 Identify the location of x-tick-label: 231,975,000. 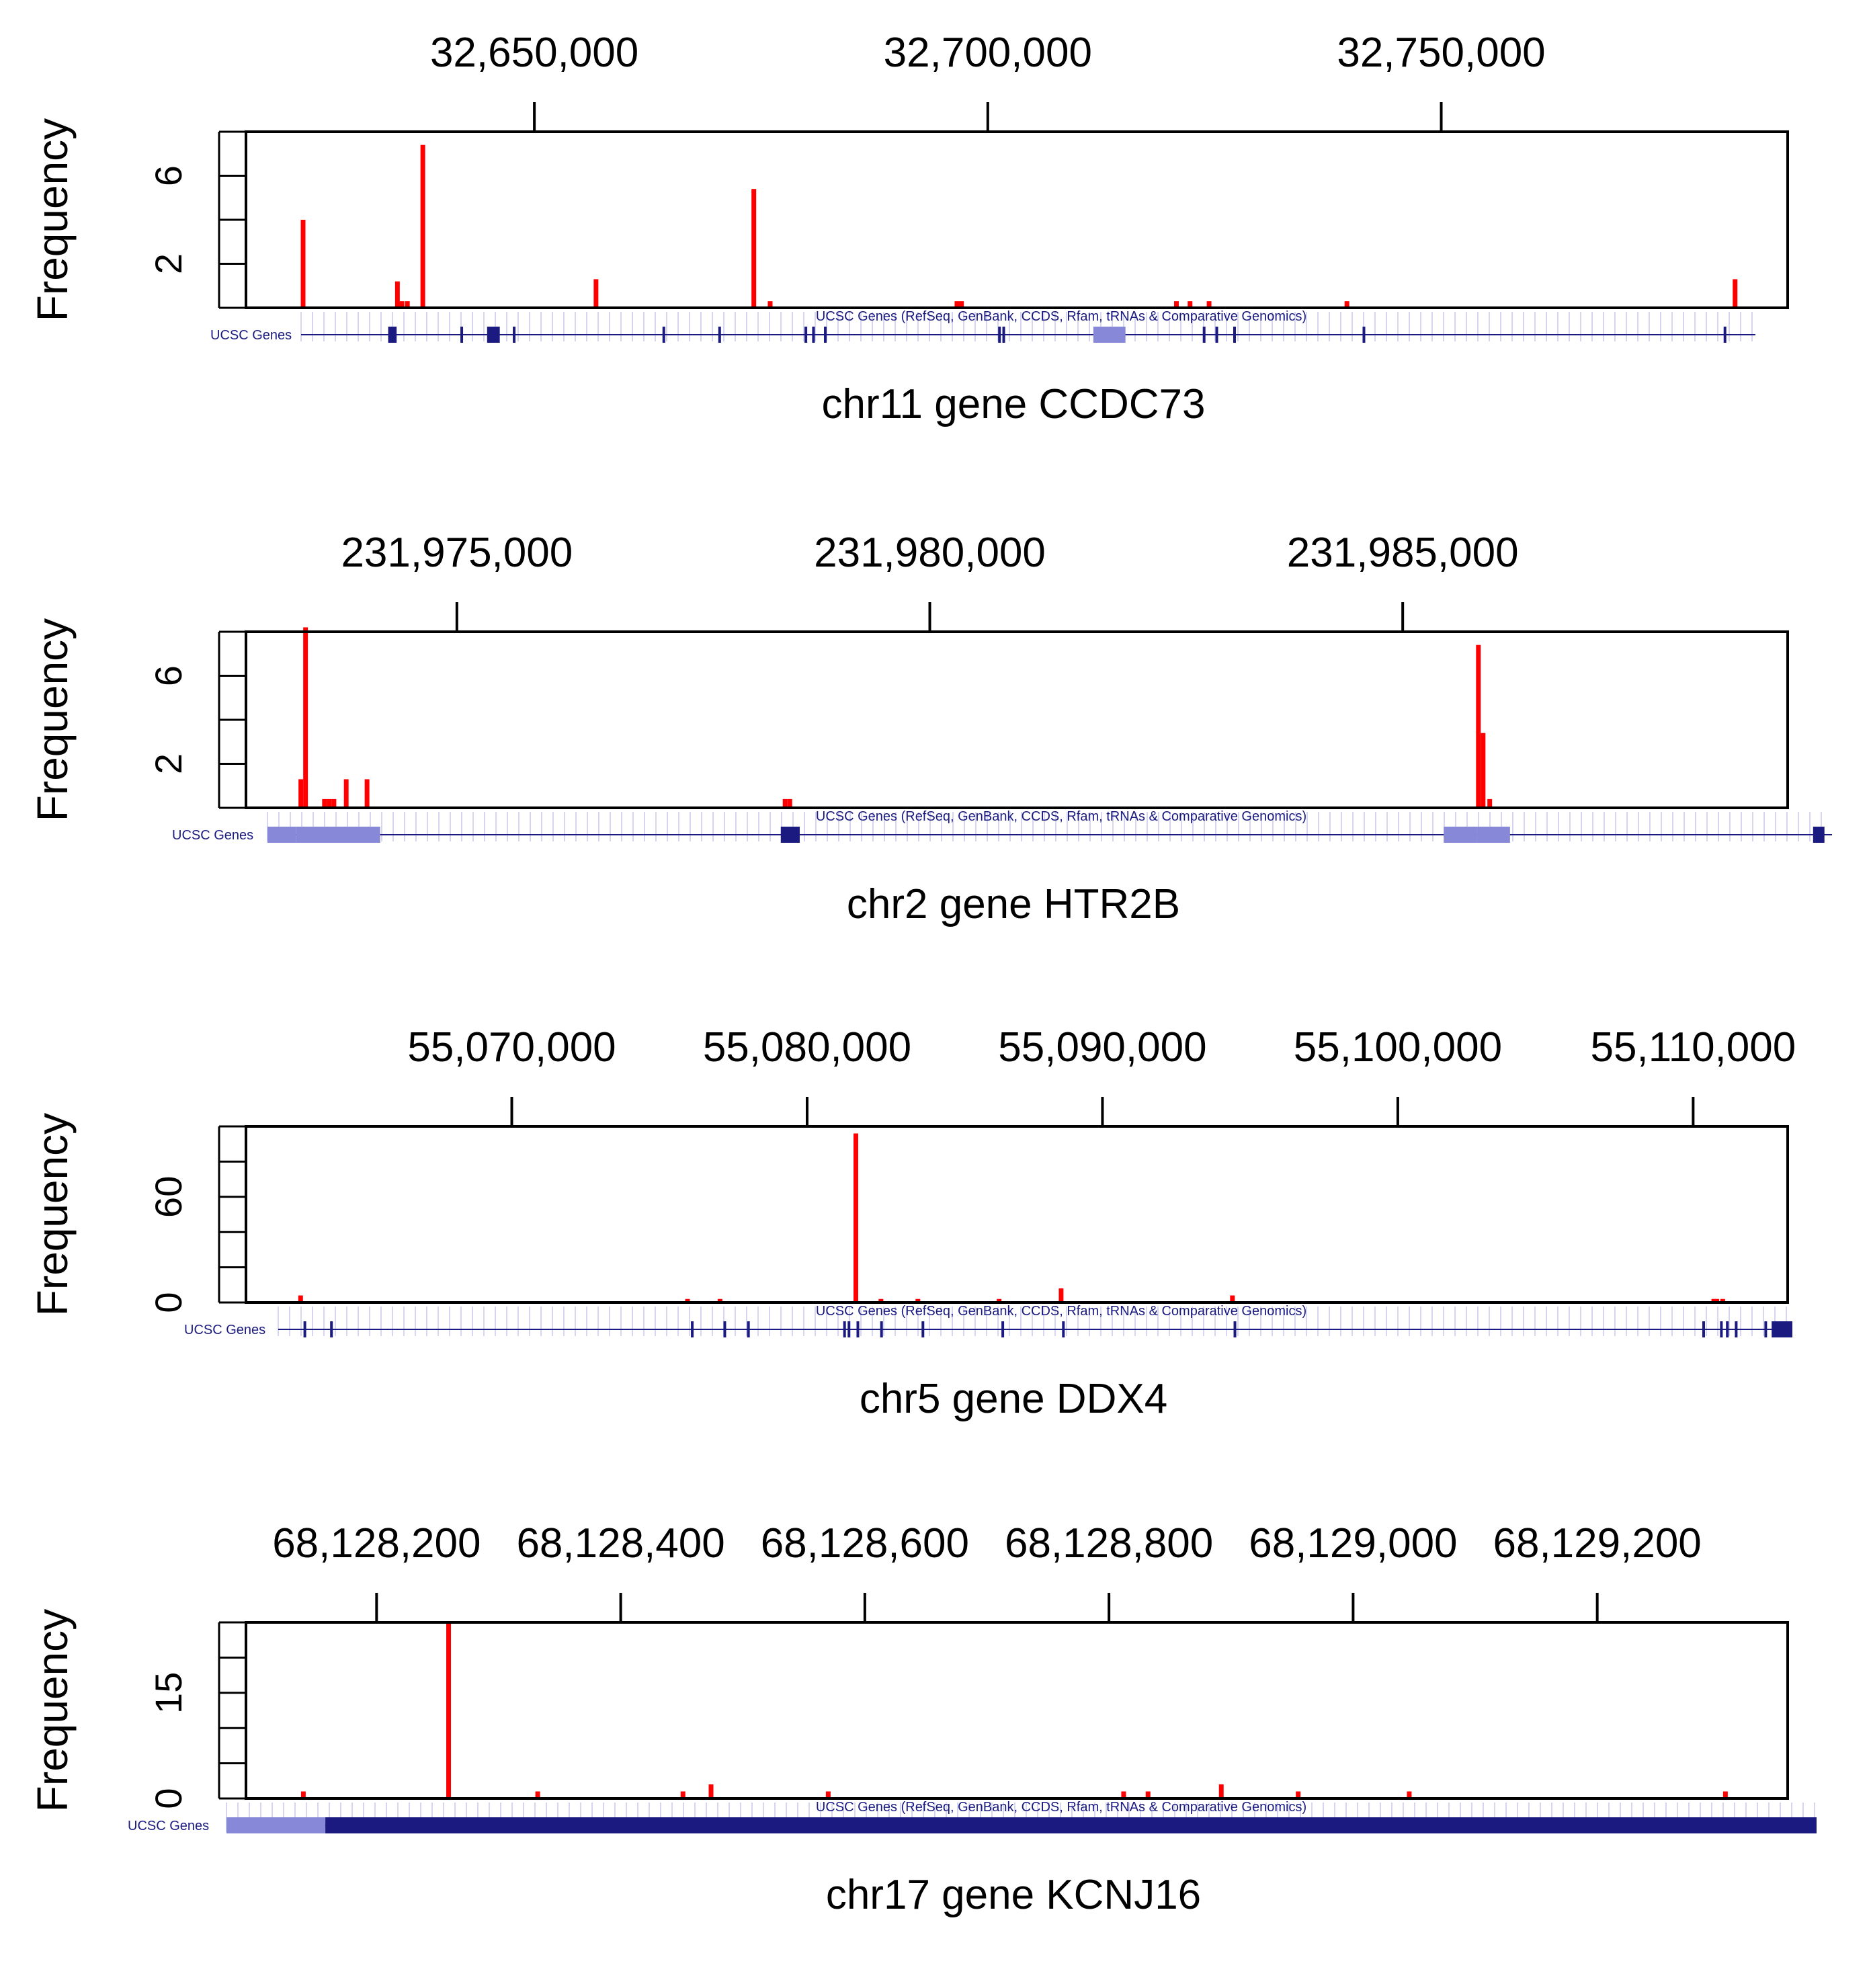
(457, 553).